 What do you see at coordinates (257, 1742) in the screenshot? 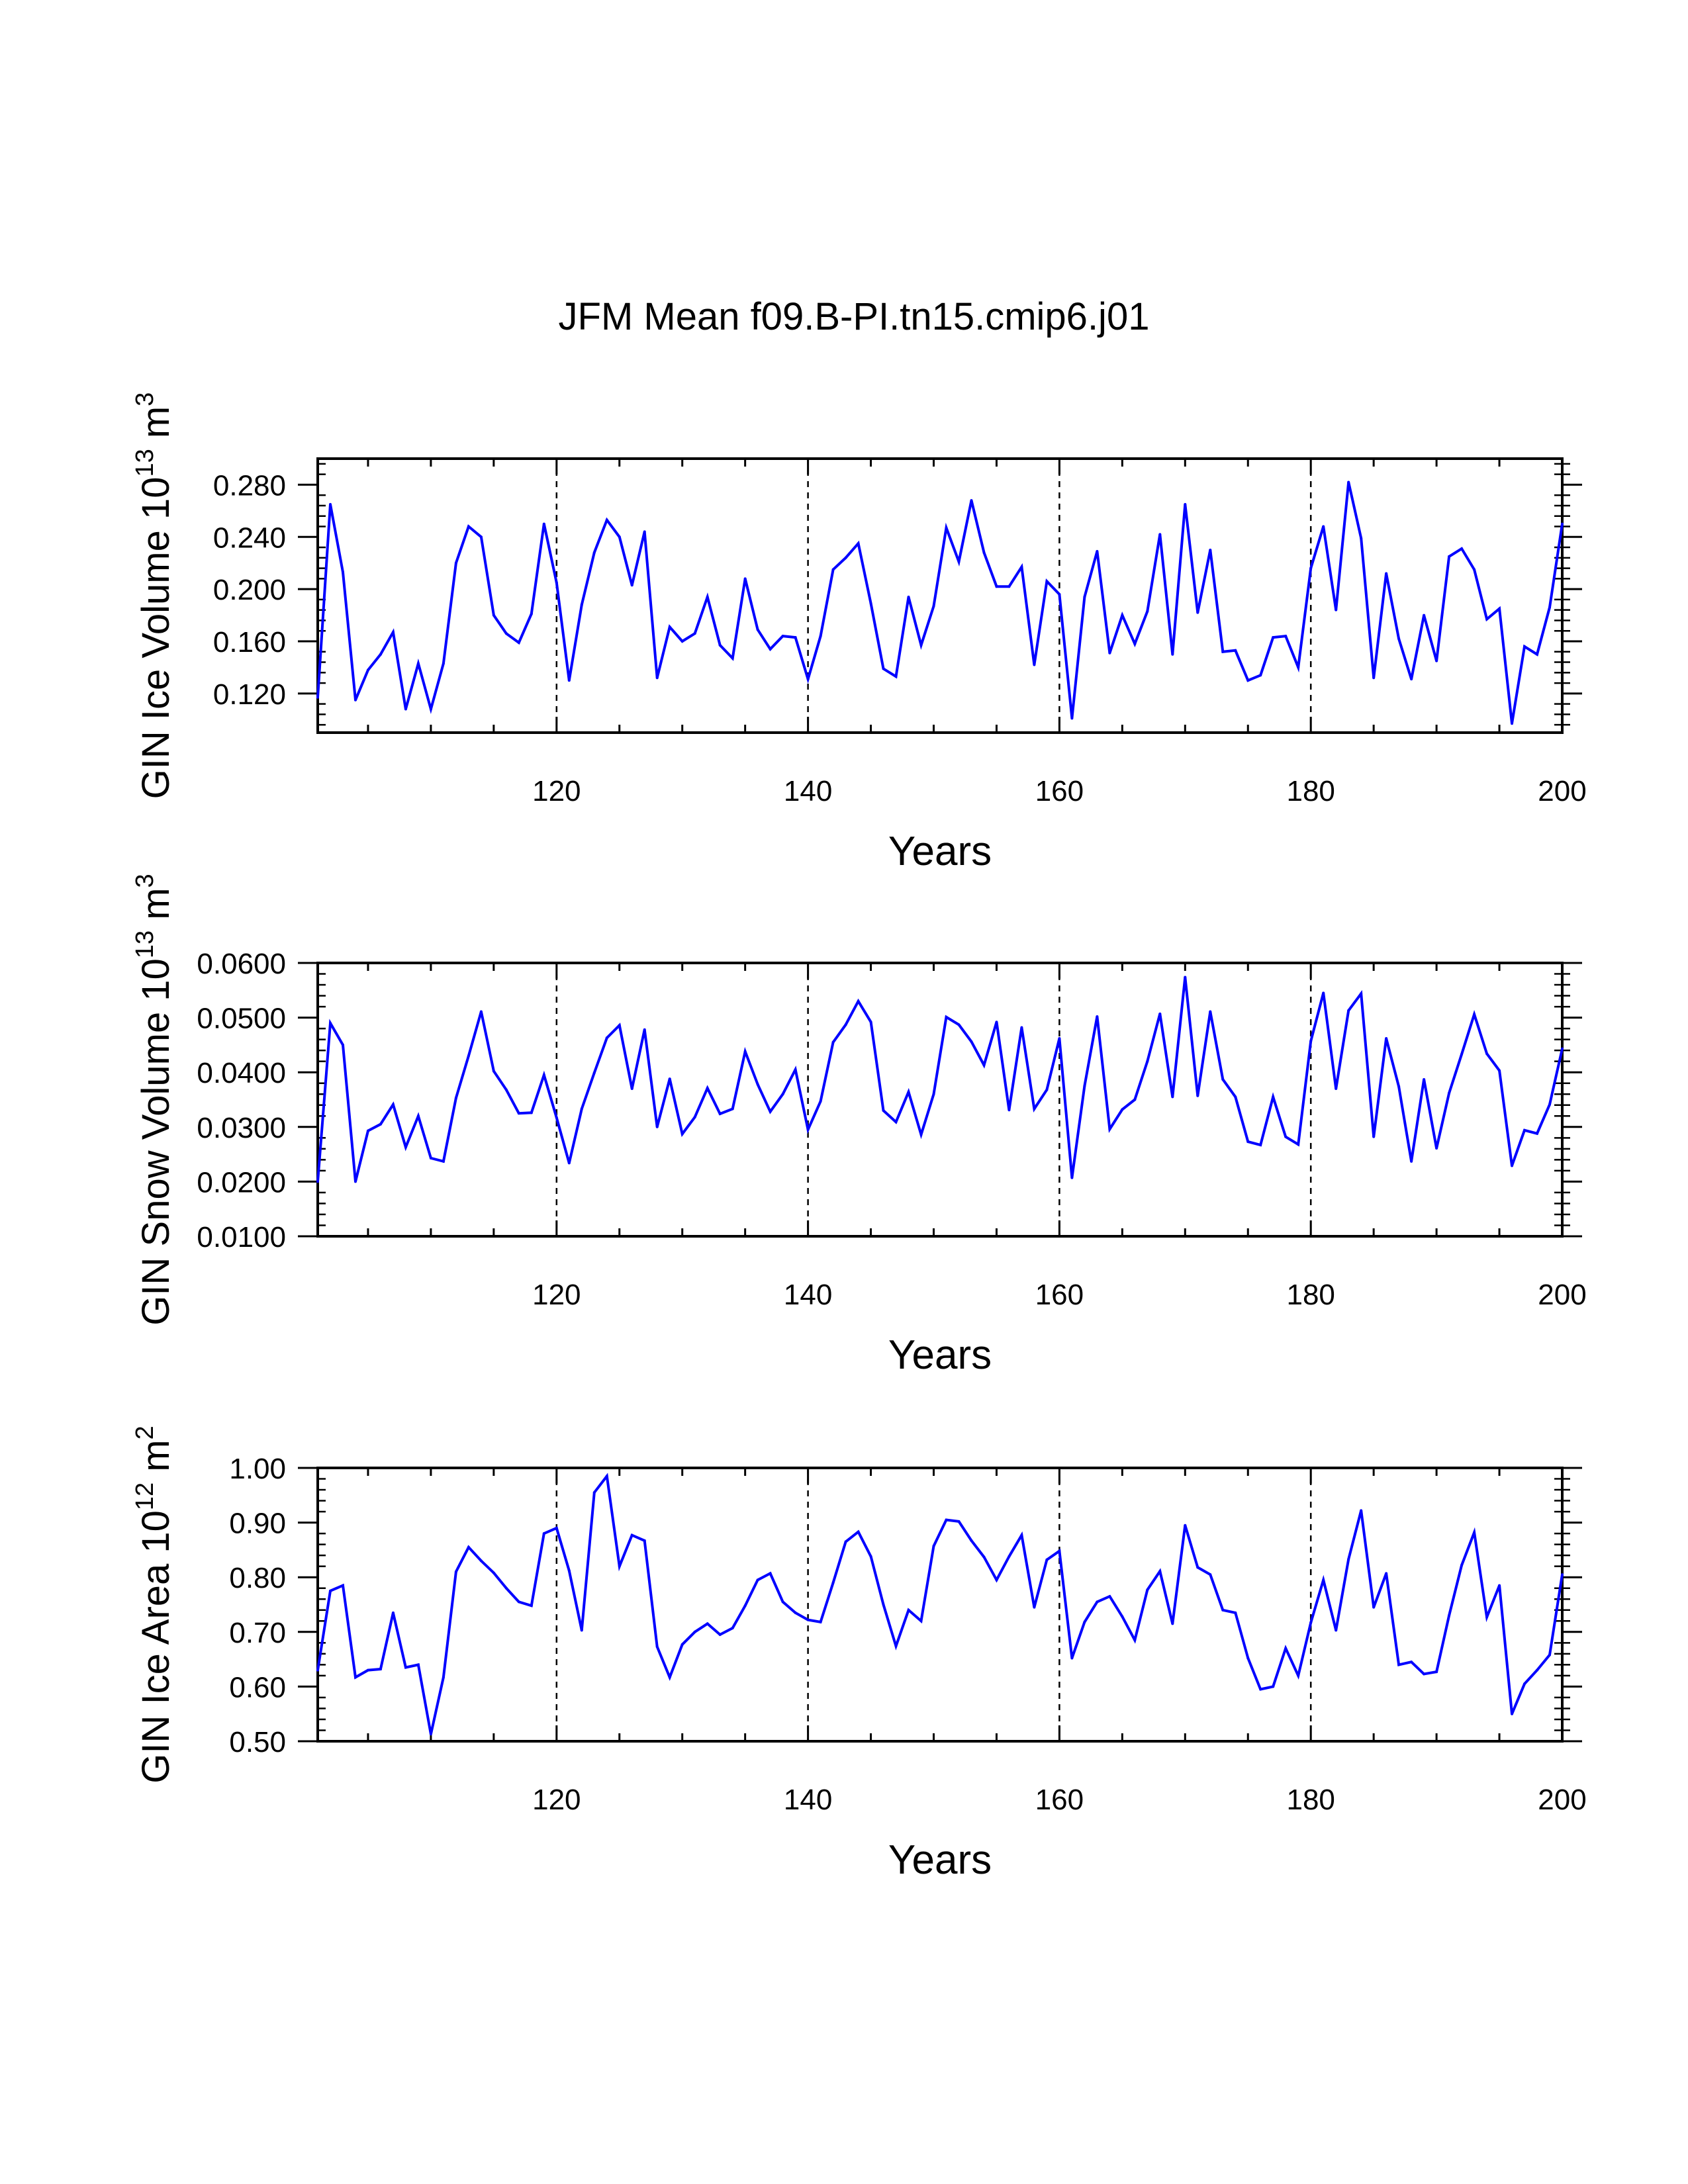
I see `panel-ice-area.y-tick-label: 0.50` at bounding box center [257, 1742].